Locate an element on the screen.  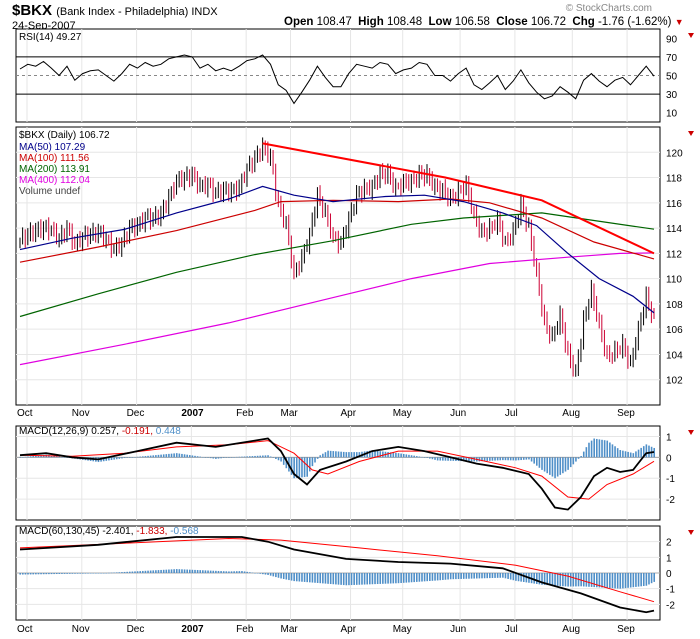
month-label: May is located at coordinates (402, 629).